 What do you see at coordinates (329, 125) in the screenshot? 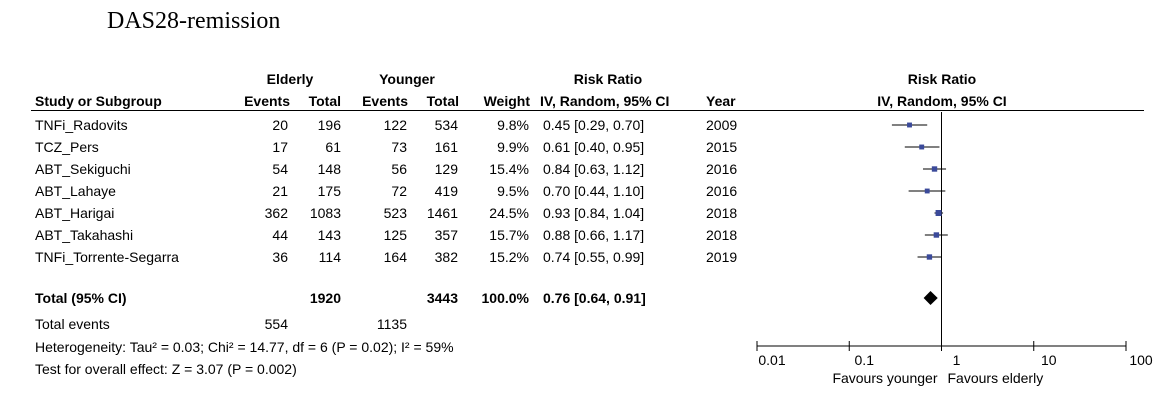
I see `total1: 196` at bounding box center [329, 125].